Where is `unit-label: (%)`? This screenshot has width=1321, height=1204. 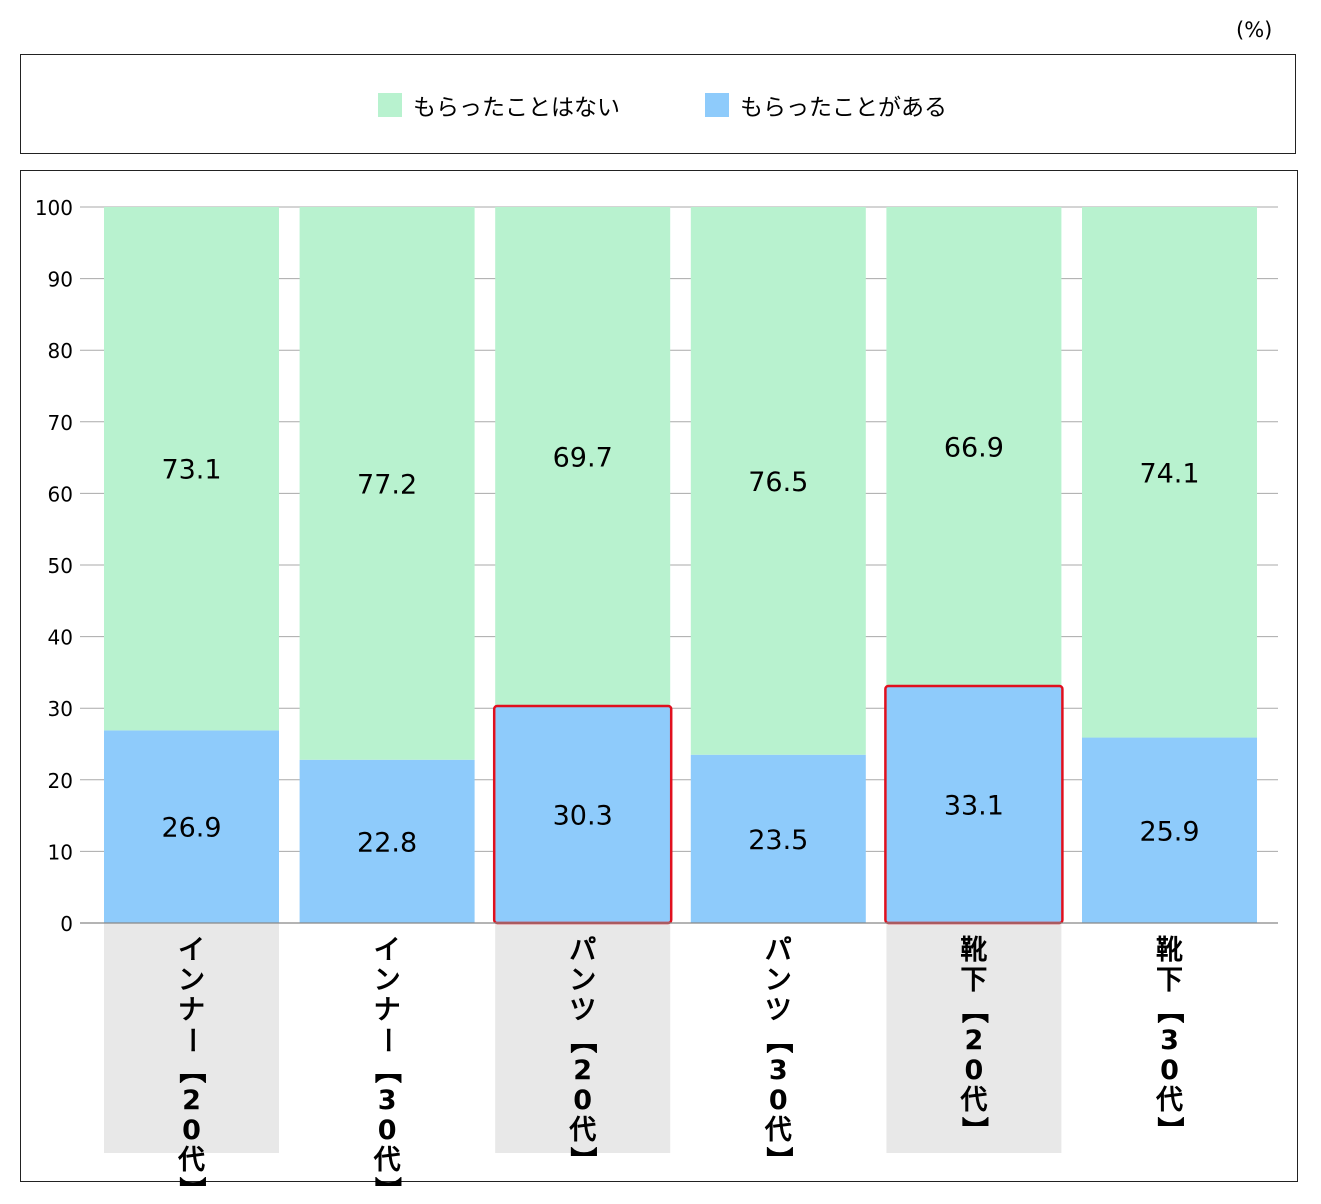 unit-label: (%) is located at coordinates (1254, 30).